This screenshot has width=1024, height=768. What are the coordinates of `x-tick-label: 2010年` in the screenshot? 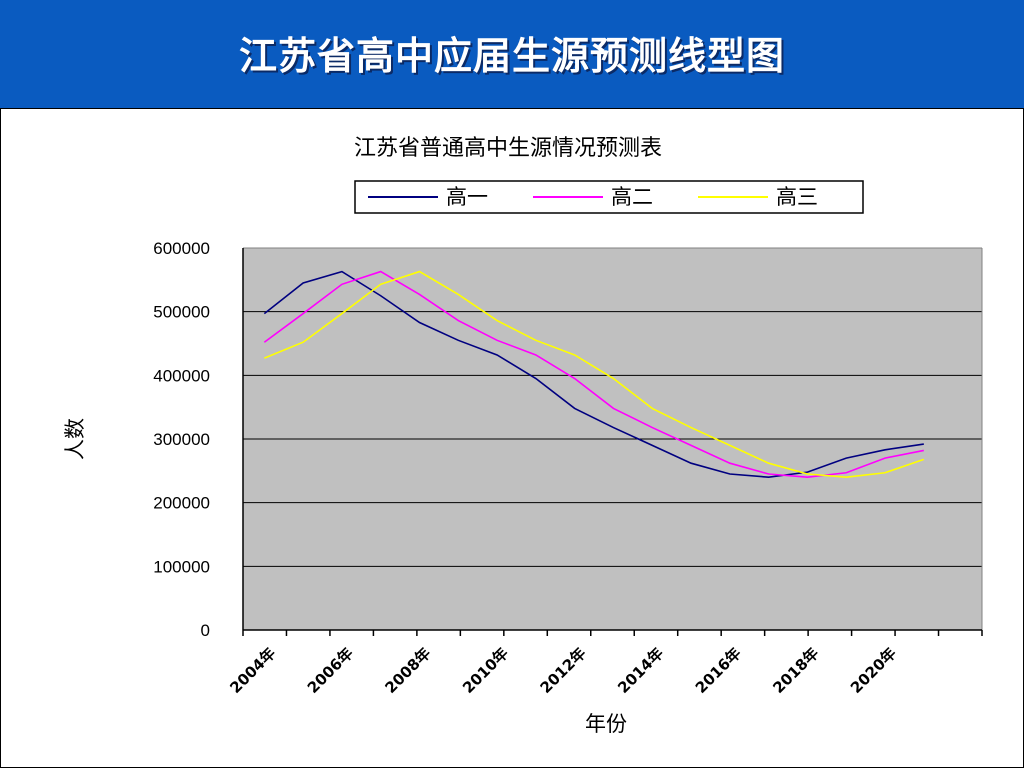 It's located at (485, 670).